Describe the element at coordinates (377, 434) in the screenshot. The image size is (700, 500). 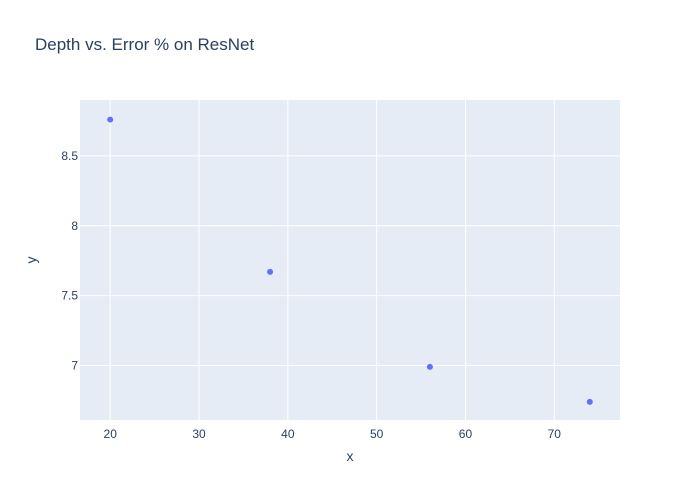
I see `x-tick-label: 50` at that location.